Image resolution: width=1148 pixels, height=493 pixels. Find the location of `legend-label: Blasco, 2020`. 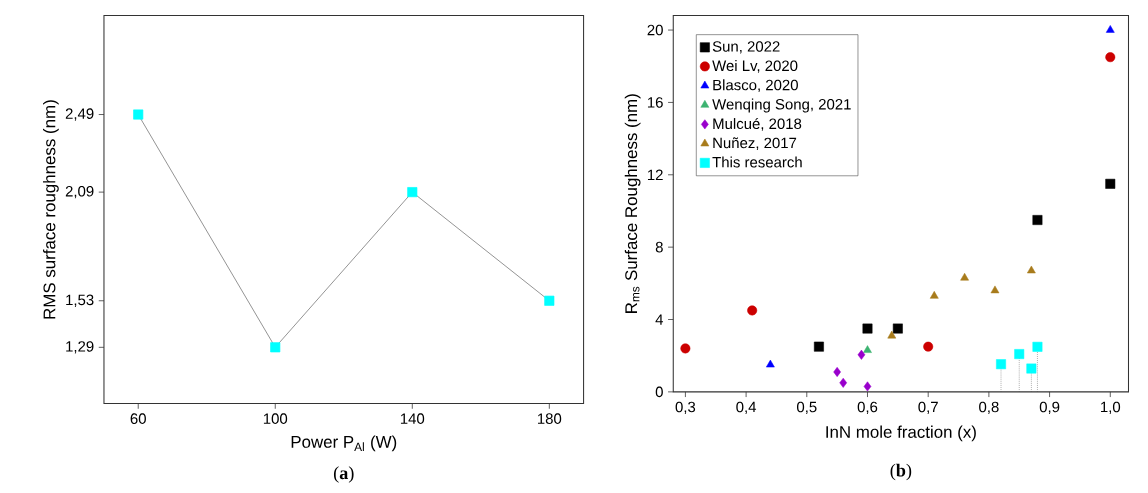

legend-label: Blasco, 2020 is located at coordinates (755, 85).